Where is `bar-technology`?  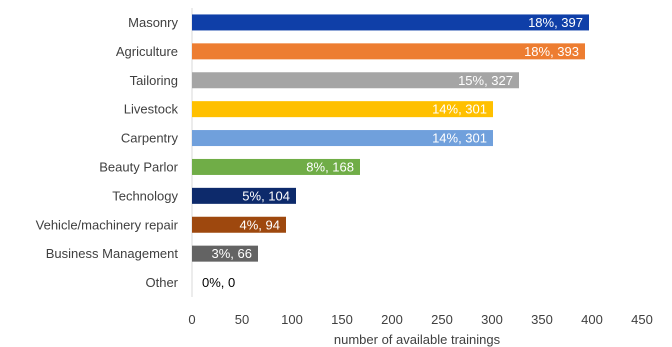 bar-technology is located at coordinates (244, 195).